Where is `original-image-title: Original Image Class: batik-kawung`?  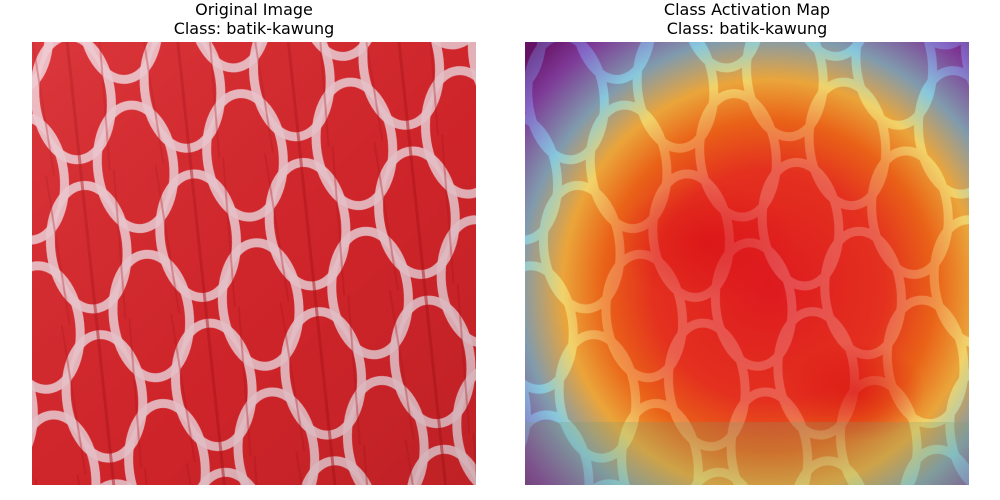
original-image-title: Original Image Class: batik-kawung is located at coordinates (254, 19).